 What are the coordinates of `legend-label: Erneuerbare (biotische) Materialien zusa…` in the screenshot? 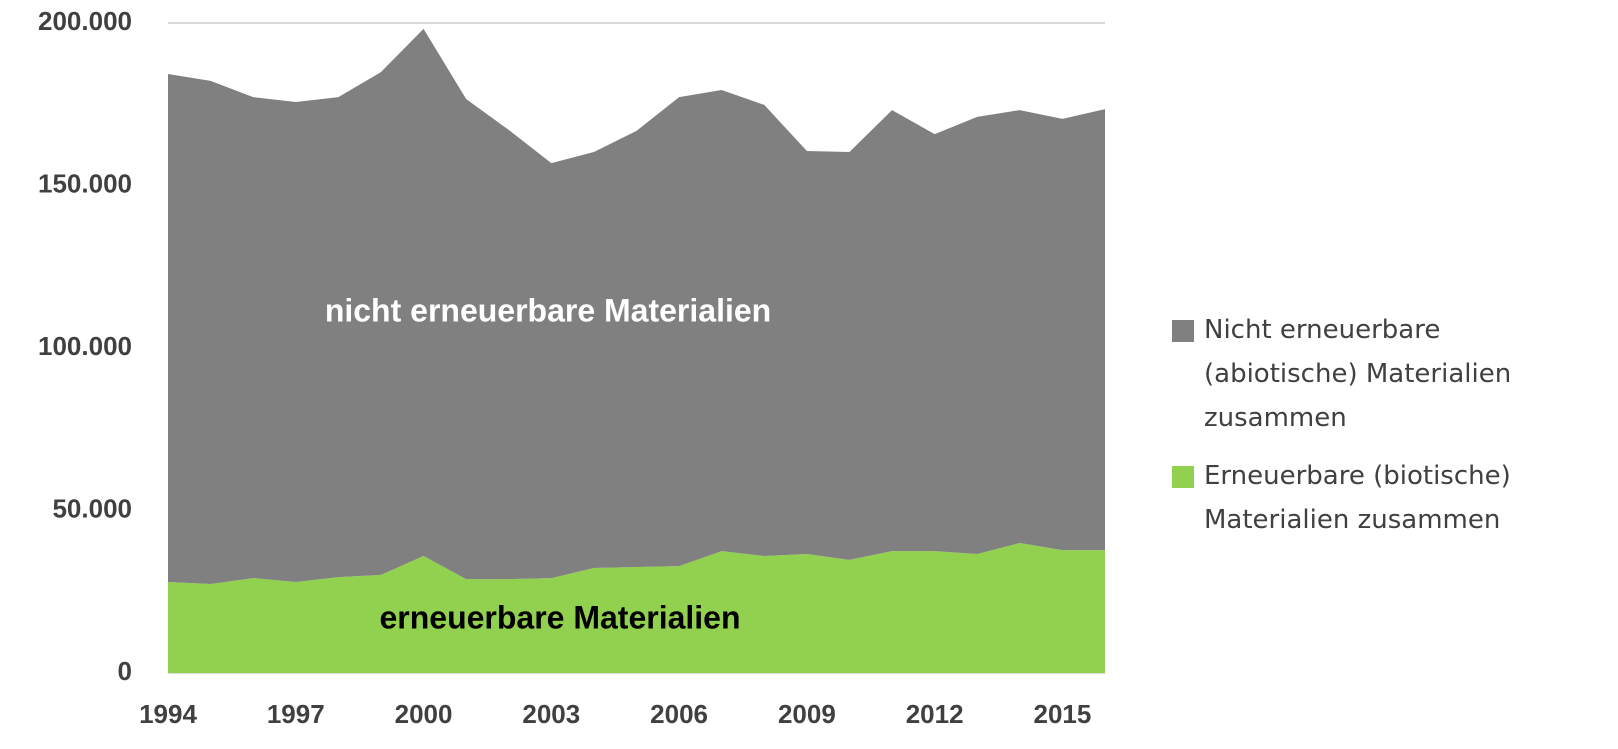 It's located at (1357, 498).